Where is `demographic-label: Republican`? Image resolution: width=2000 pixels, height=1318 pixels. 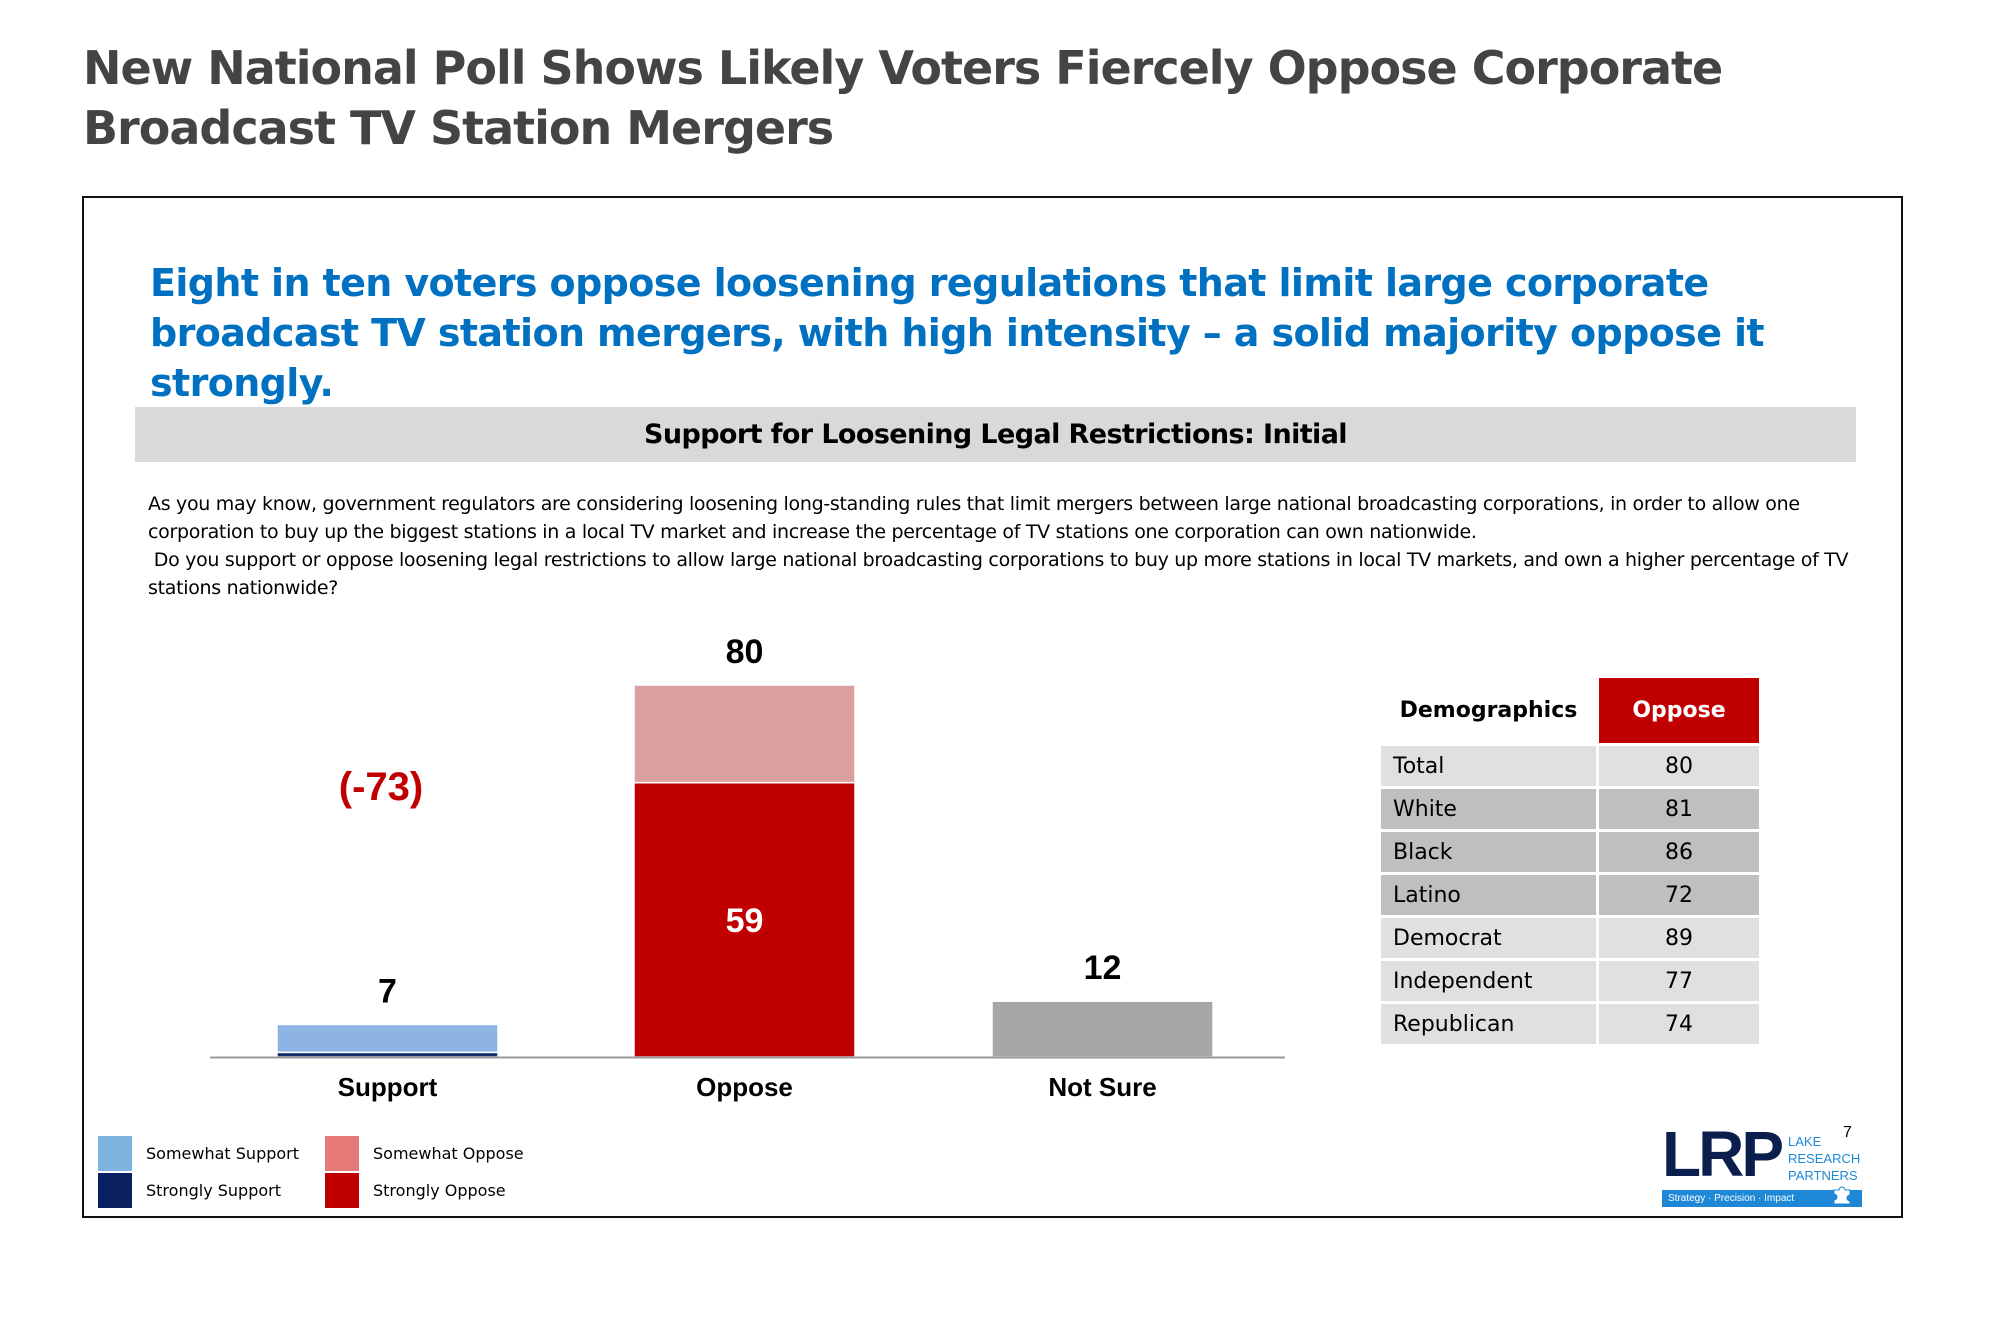 demographic-label: Republican is located at coordinates (1488, 1024).